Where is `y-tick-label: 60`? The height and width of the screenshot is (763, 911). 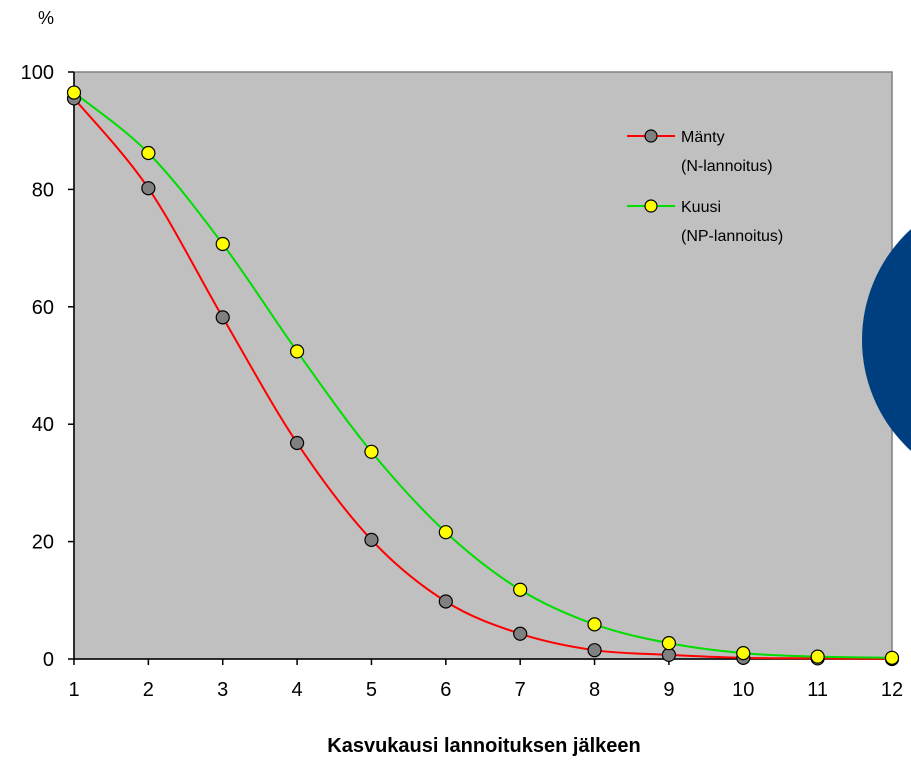 y-tick-label: 60 is located at coordinates (43, 308).